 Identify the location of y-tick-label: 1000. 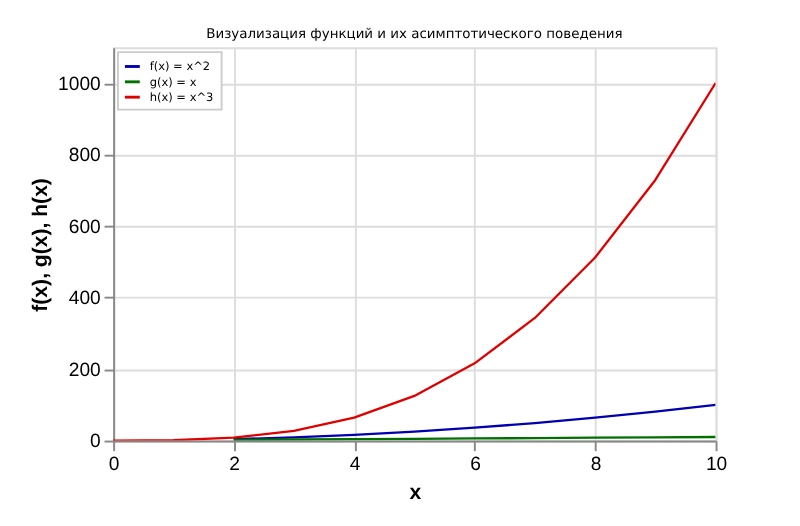
(79, 84).